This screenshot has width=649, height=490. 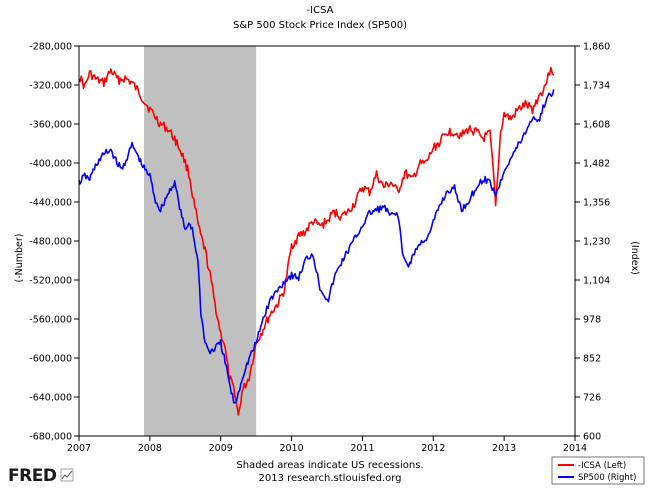 What do you see at coordinates (32, 476) in the screenshot?
I see `fred-logo-text: FRED` at bounding box center [32, 476].